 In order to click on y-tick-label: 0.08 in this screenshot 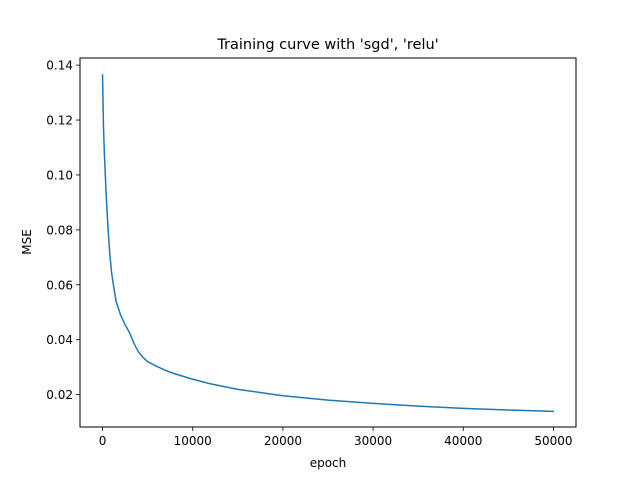, I will do `click(59, 230)`.